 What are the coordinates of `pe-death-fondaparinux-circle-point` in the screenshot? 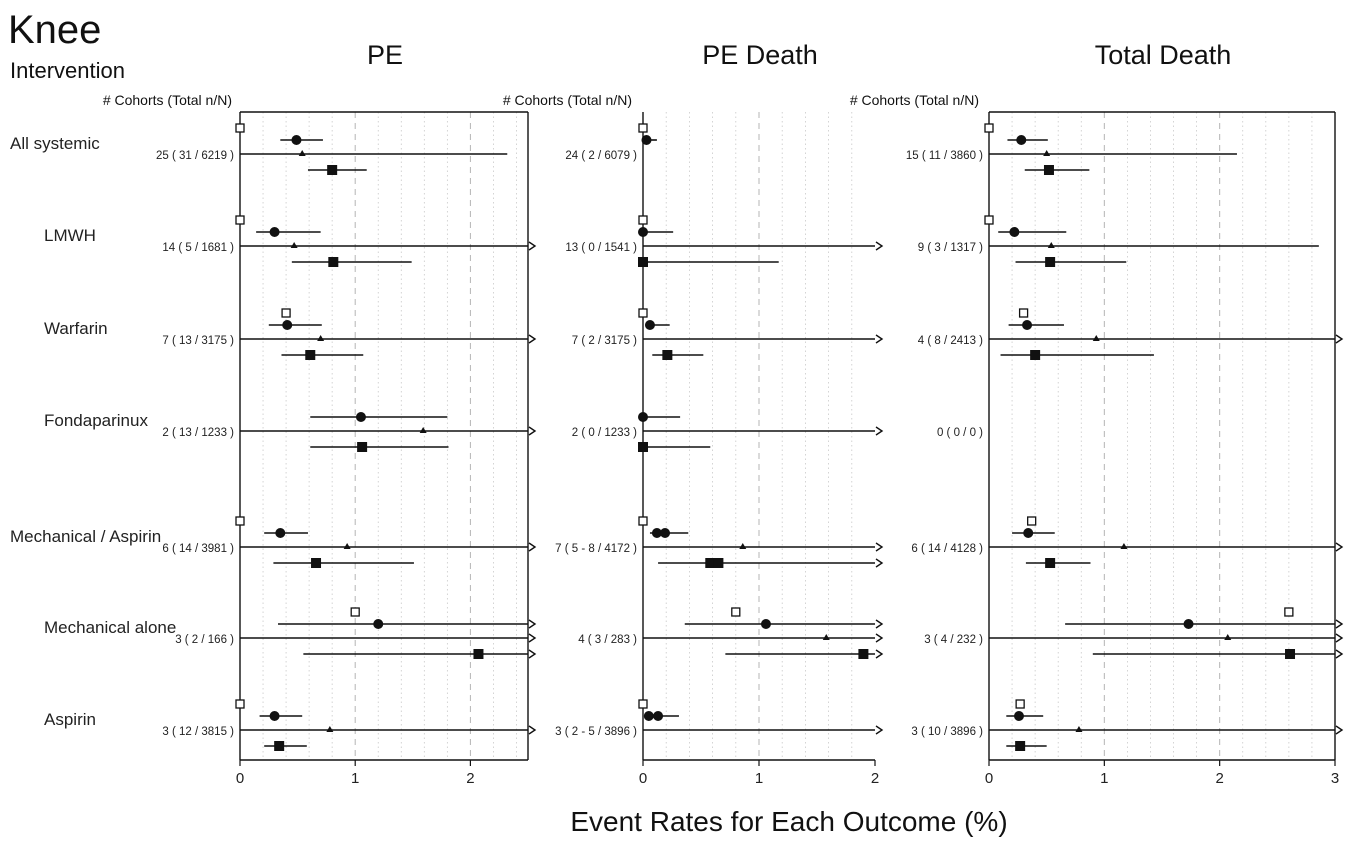 It's located at (643, 417).